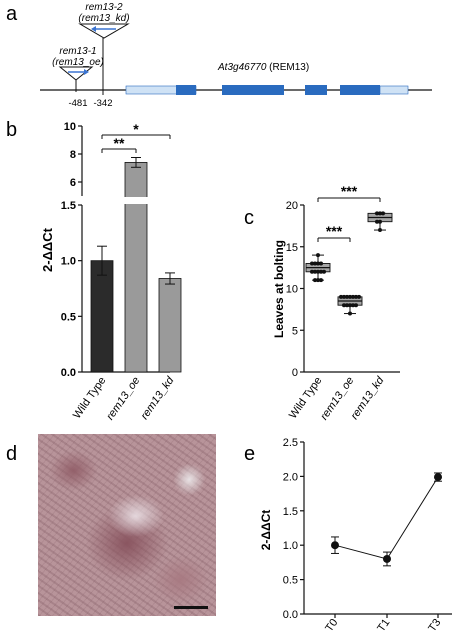 This screenshot has width=474, height=637. Describe the element at coordinates (68, 317) in the screenshot. I see `y-tick-label-b: 0.5` at that location.